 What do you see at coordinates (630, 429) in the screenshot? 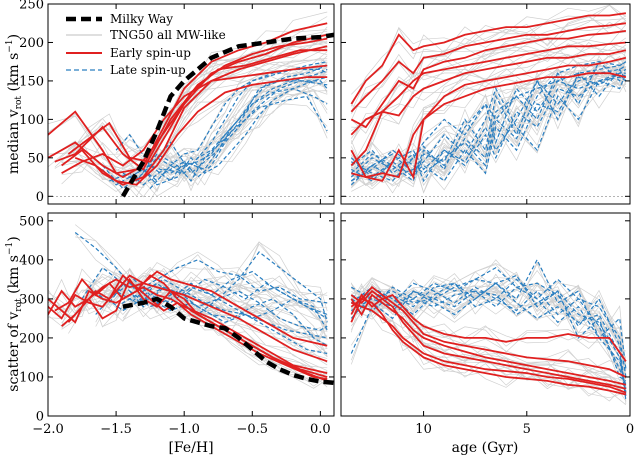
I see `x-tick-label: 0` at bounding box center [630, 429].